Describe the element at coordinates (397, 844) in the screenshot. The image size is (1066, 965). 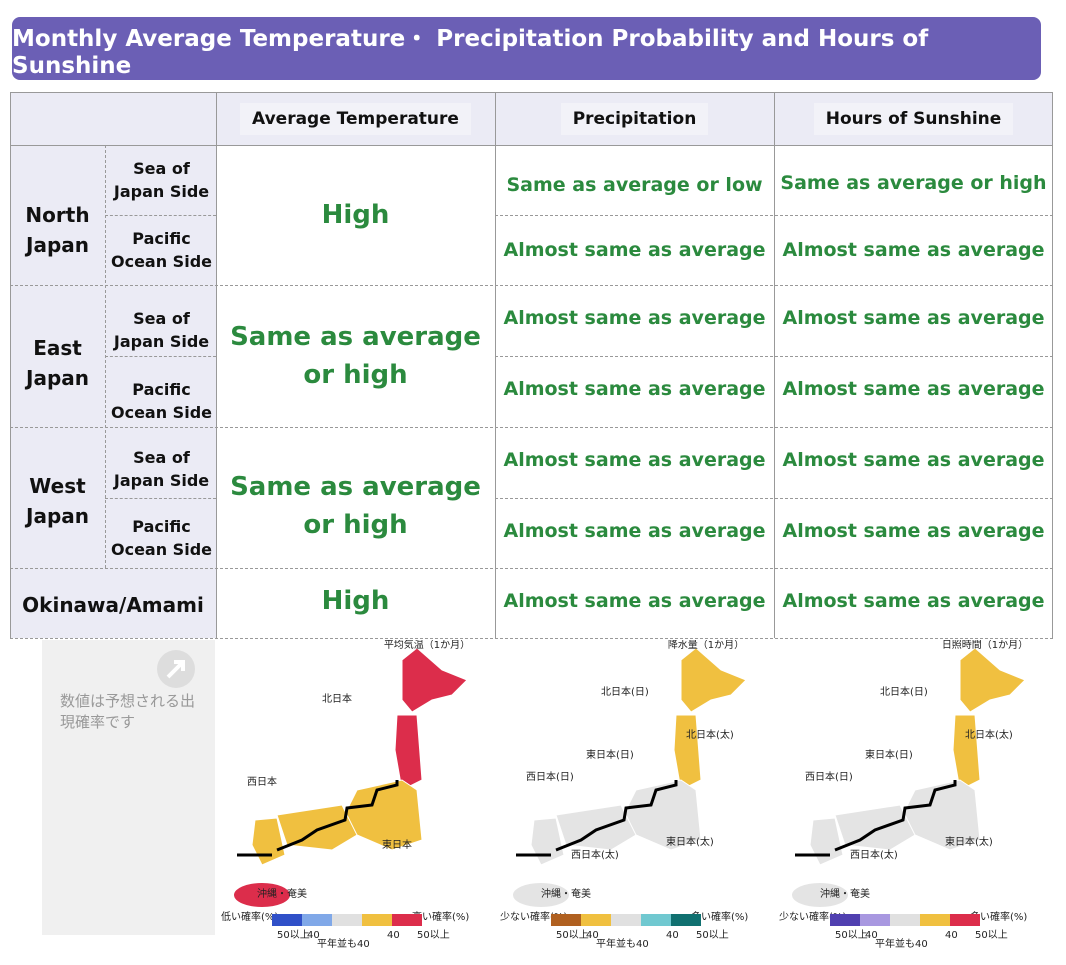
I see `map-label: 東日本` at that location.